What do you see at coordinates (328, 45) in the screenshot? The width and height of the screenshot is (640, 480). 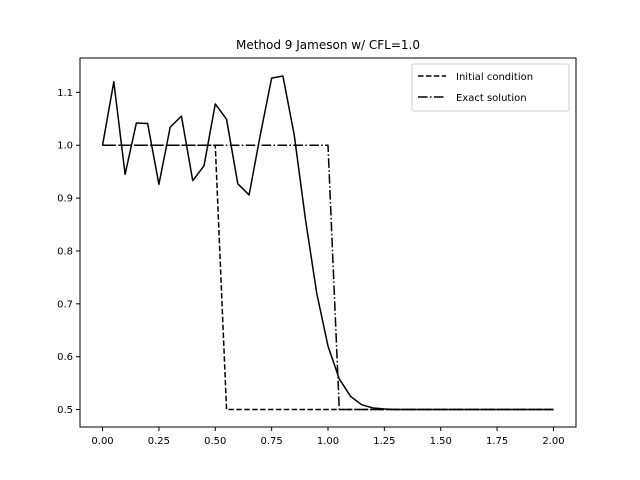 I see `chart-title: Method 9 Jameson w/ CFL=1.0` at bounding box center [328, 45].